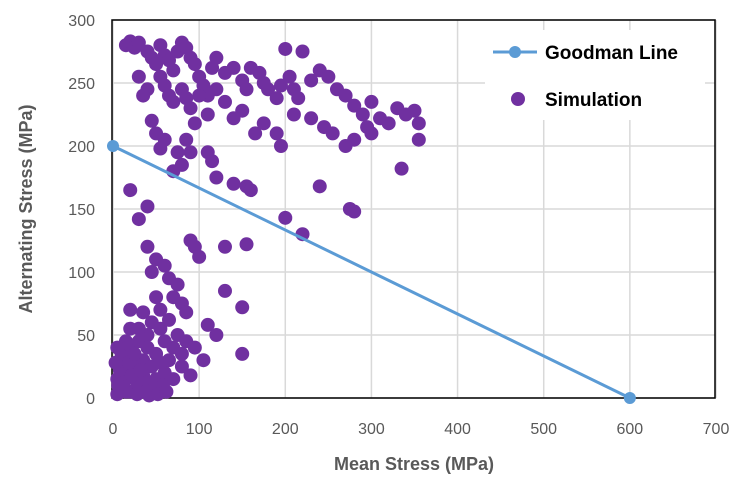  What do you see at coordinates (518, 99) in the screenshot?
I see `legend-simulation-marker` at bounding box center [518, 99].